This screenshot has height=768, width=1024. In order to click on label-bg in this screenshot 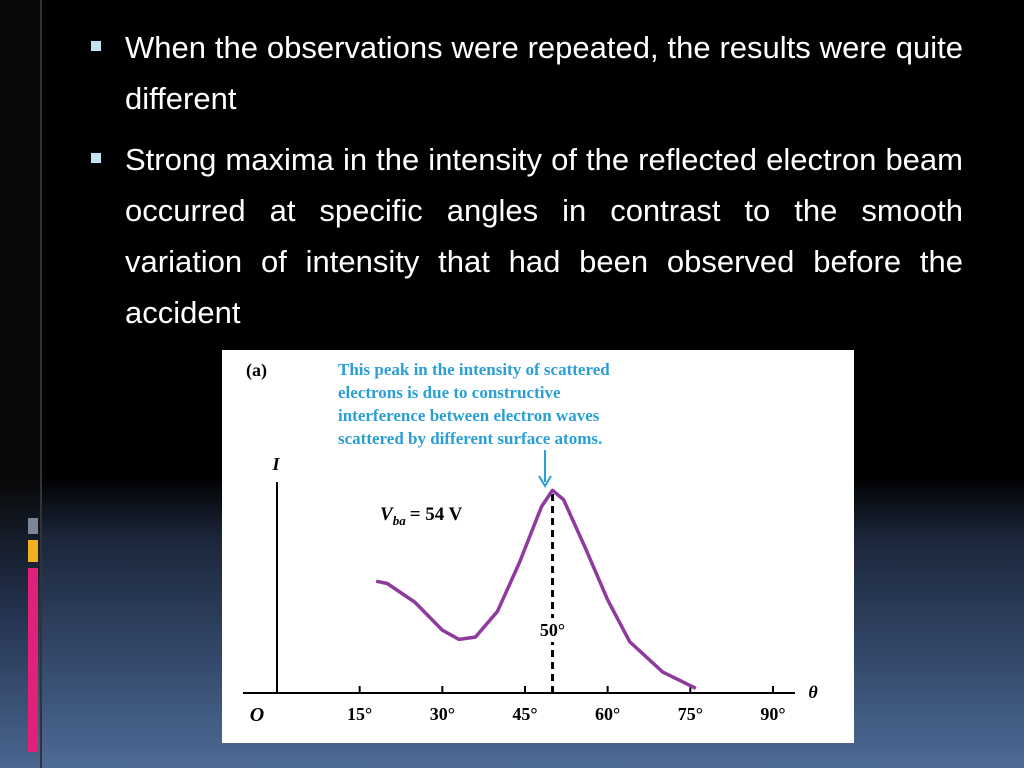, I will do `click(552, 630)`.